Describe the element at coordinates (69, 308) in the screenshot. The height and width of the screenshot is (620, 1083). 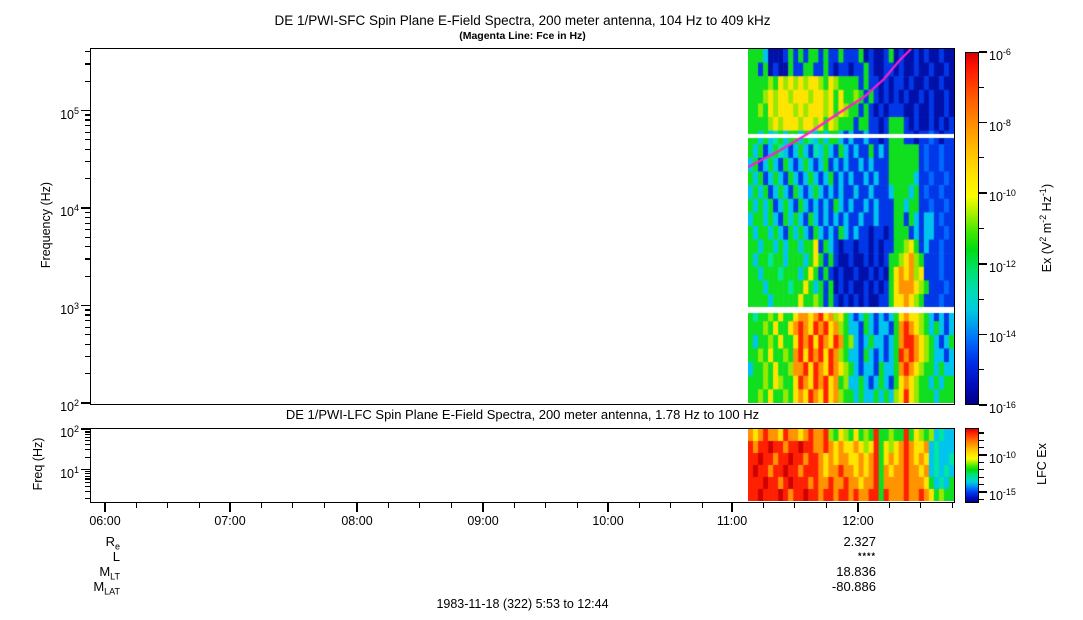
I see `y-tick-label: 10³` at that location.